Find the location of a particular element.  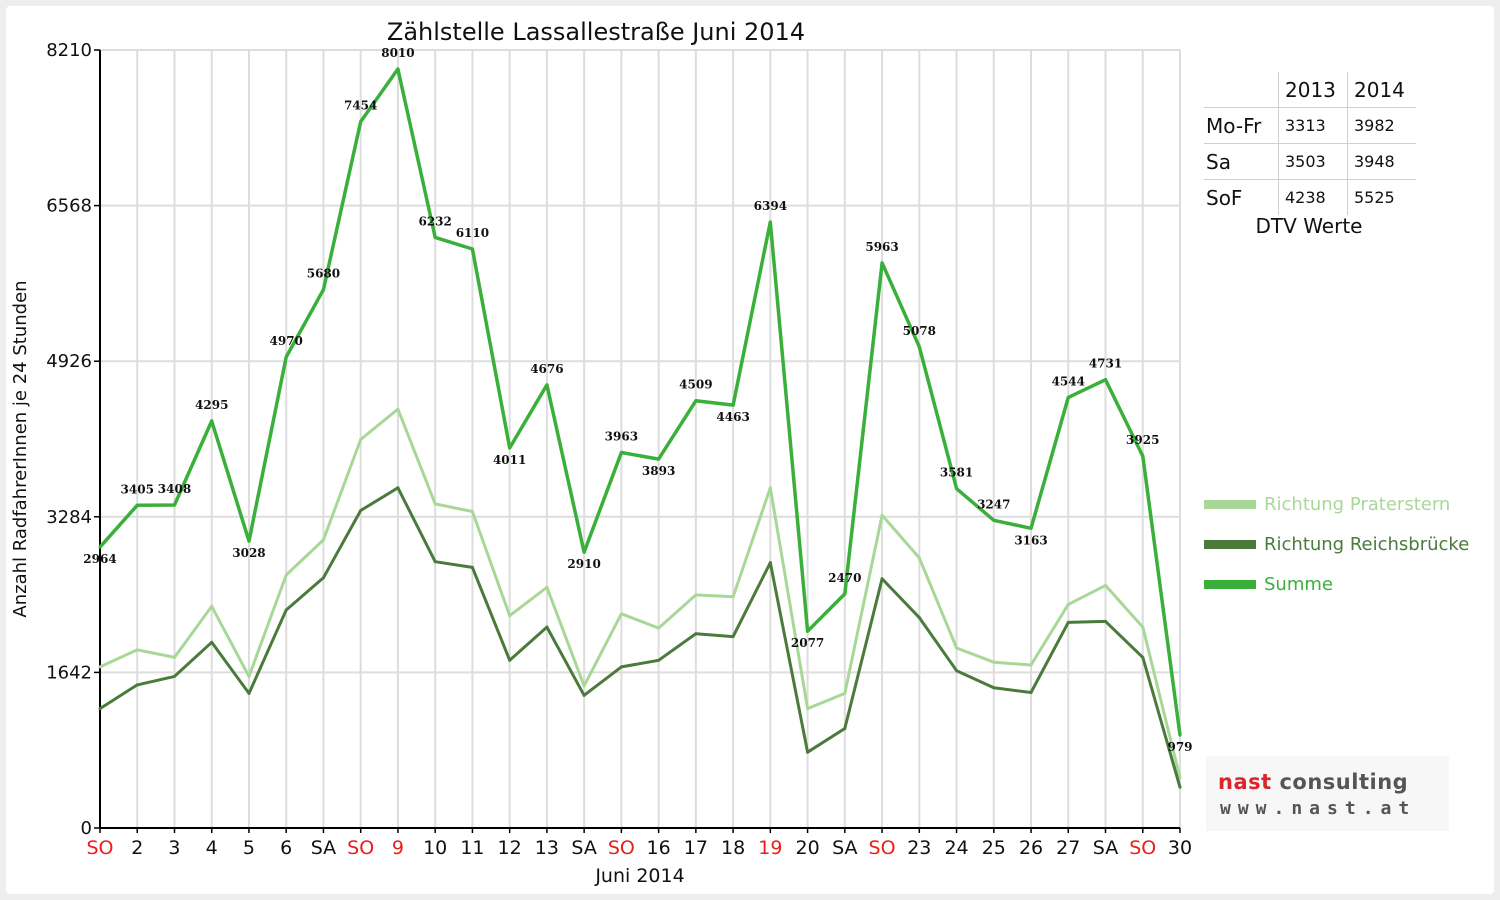

y-axis-title: Anzahl RadfahrerInnen je 24 Stunden is located at coordinates (20, 448).